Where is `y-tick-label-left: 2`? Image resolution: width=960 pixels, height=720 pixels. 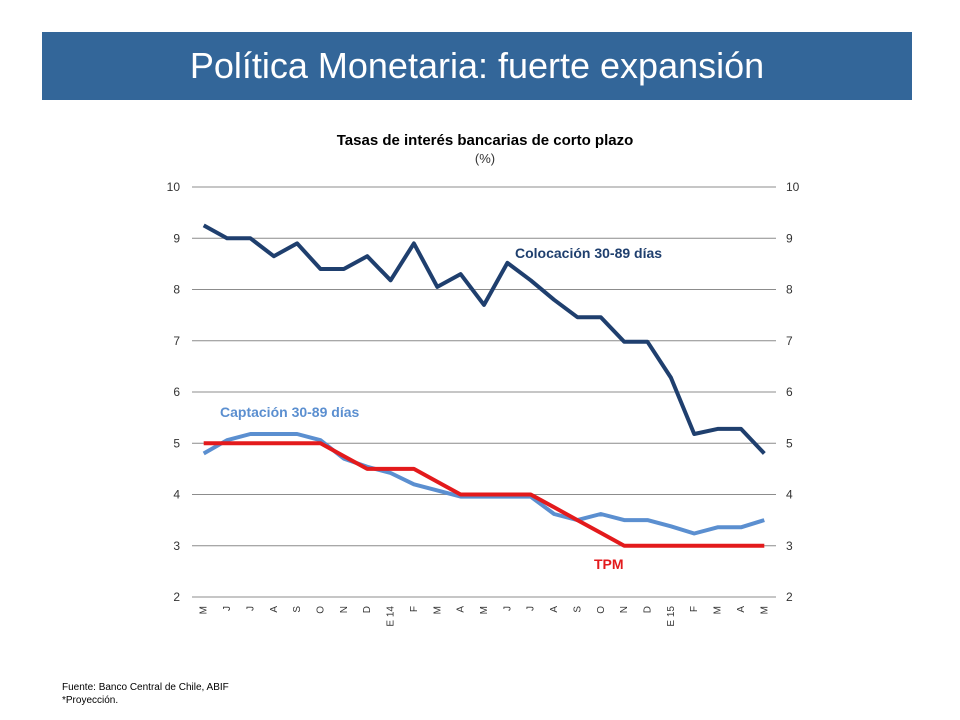 y-tick-label-left: 2 is located at coordinates (176, 597).